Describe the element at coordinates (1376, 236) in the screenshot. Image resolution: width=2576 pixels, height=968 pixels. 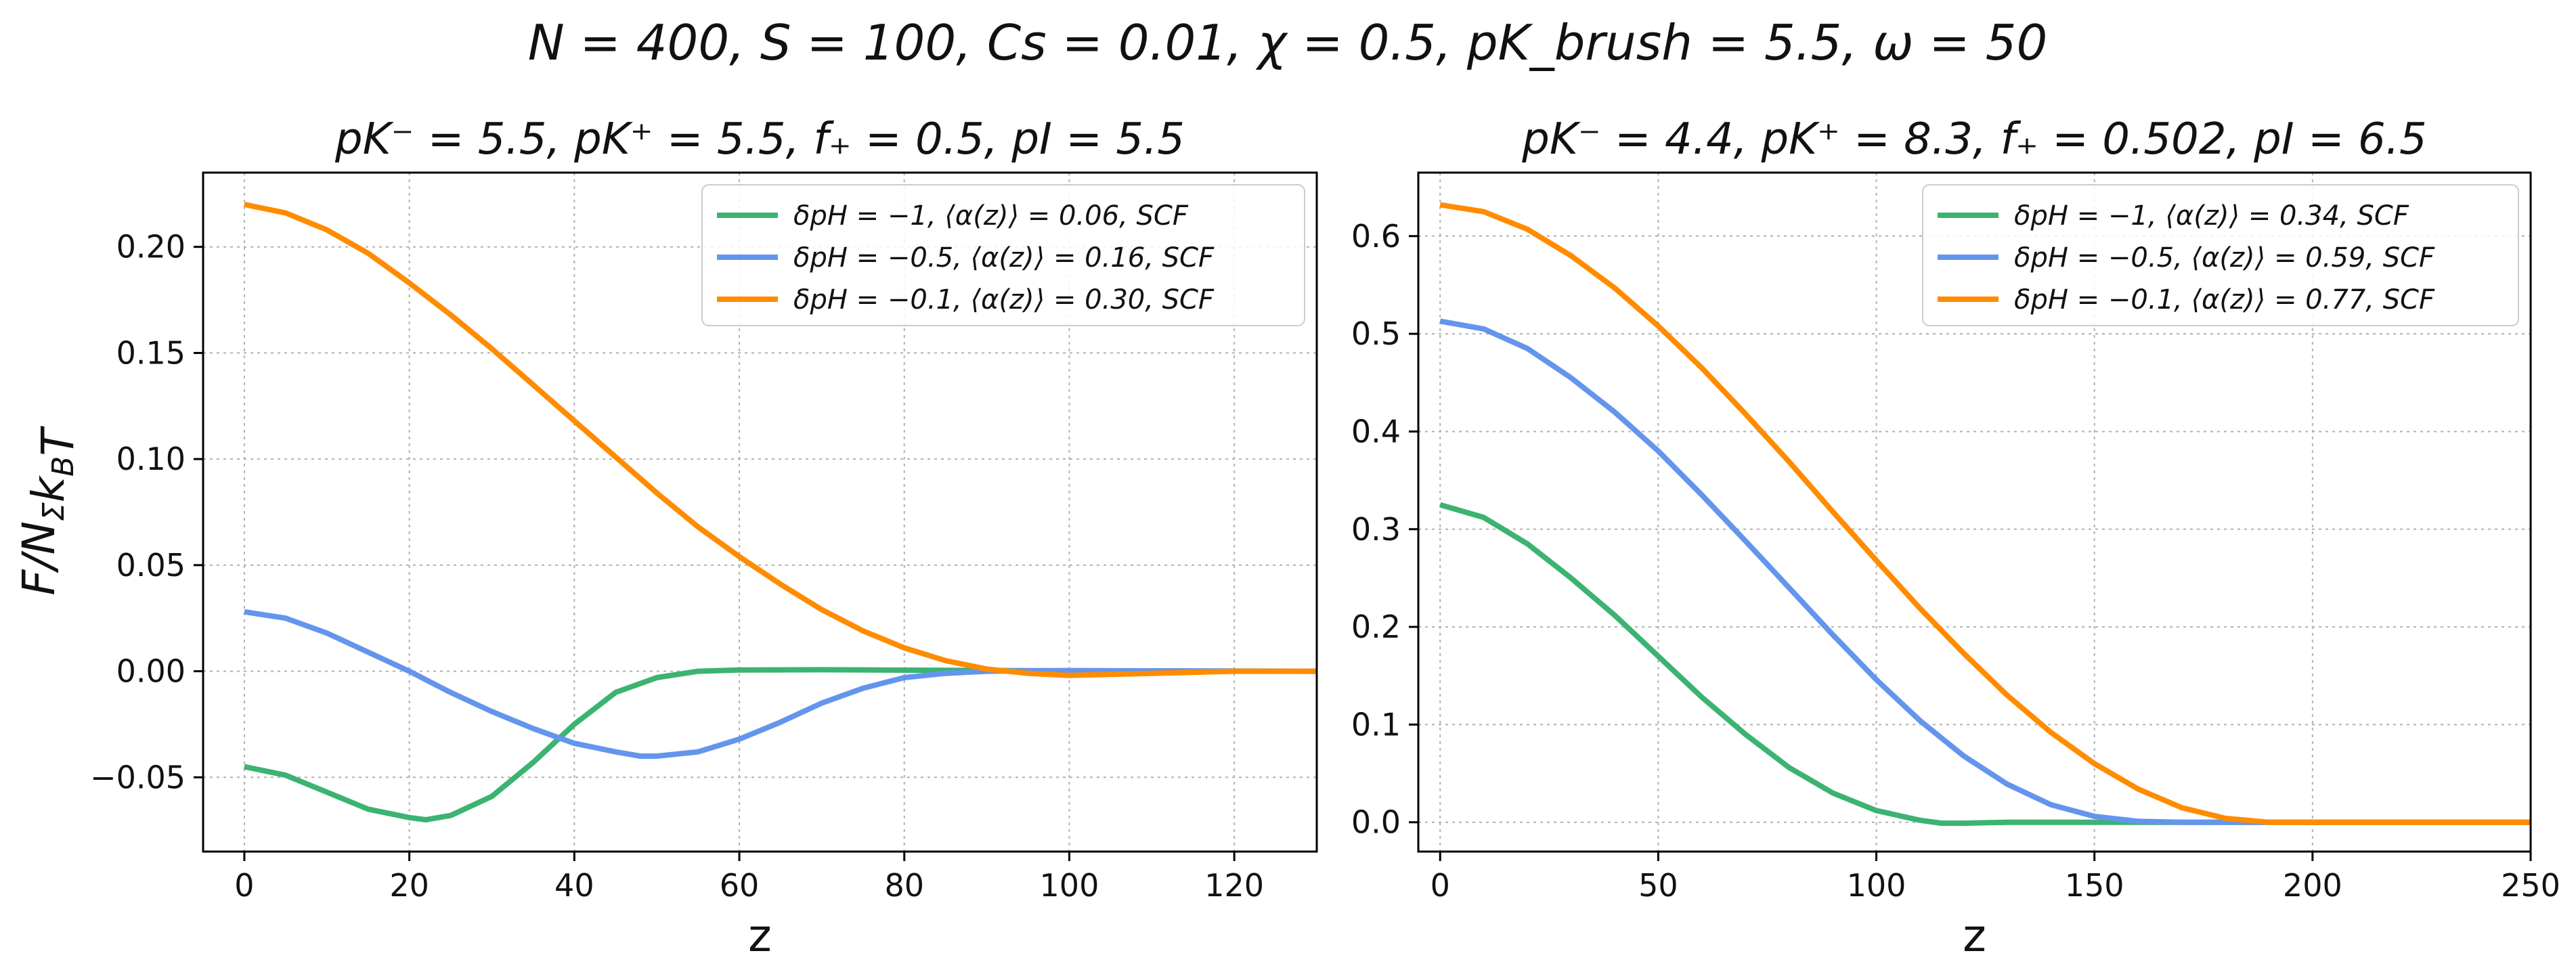
I see `right-y-tick-label: 0.6` at that location.